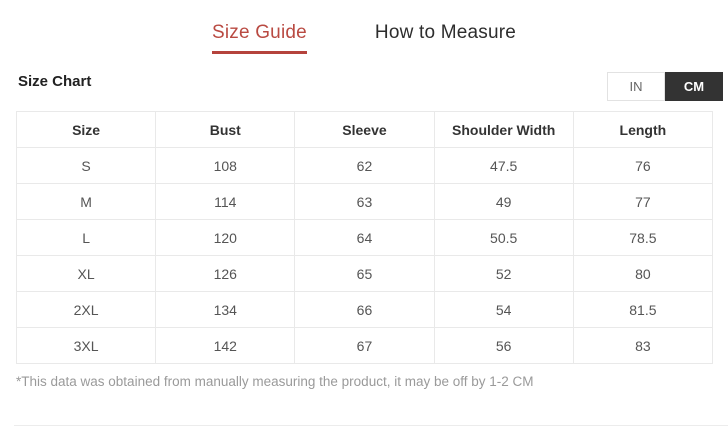 This screenshot has height=446, width=728. What do you see at coordinates (643, 273) in the screenshot?
I see `table-cell: 80` at bounding box center [643, 273].